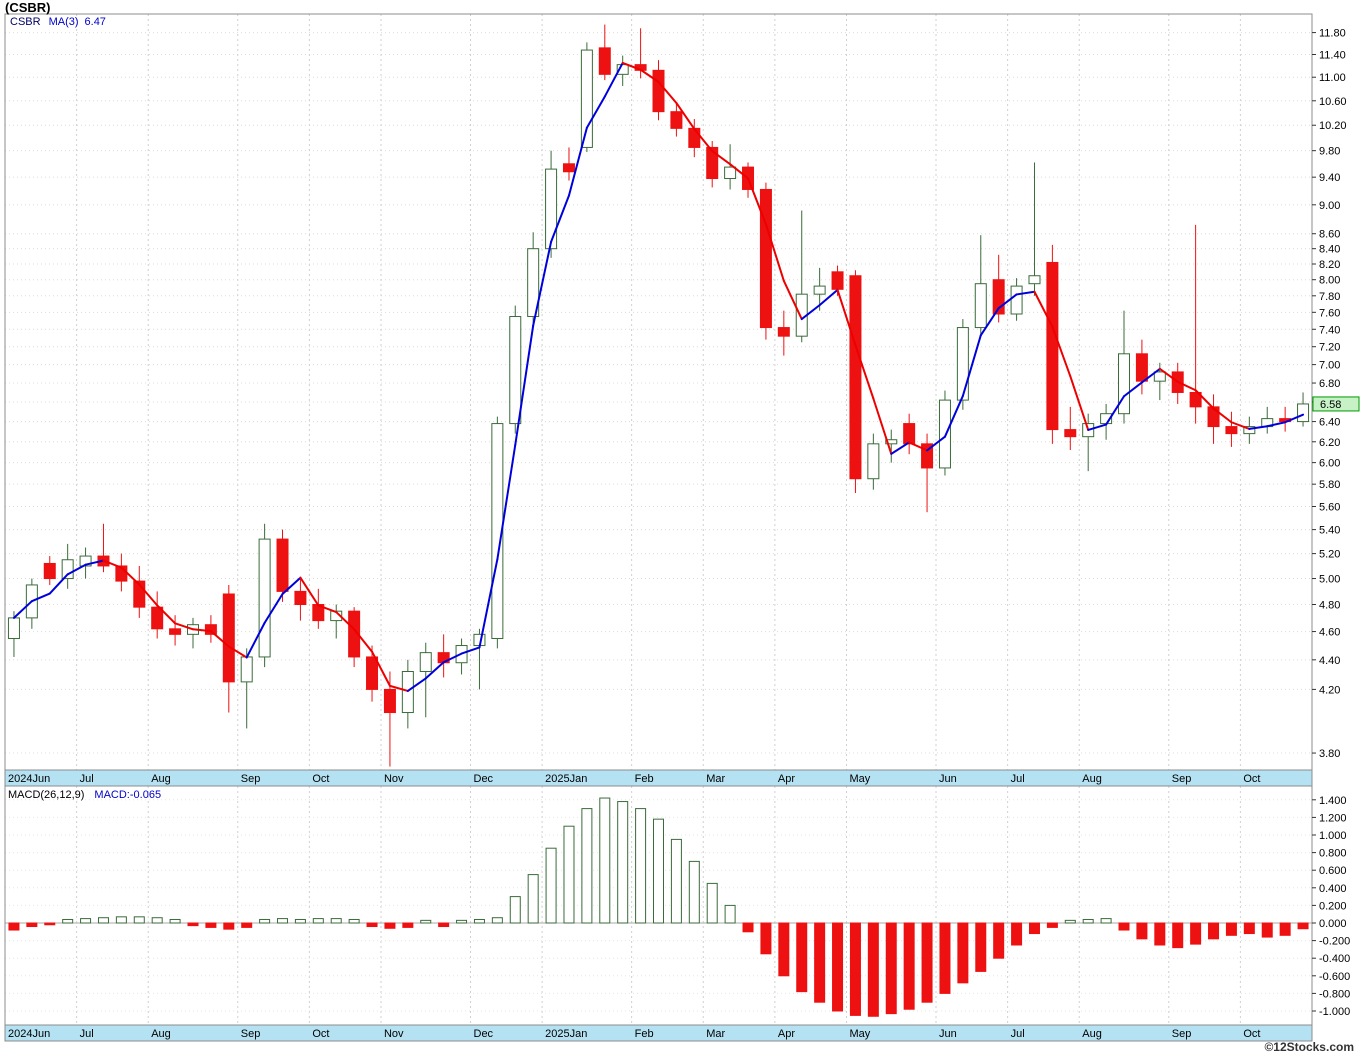 The height and width of the screenshot is (1056, 1360). I want to click on macd-y-axis-label: 0.600, so click(1333, 871).